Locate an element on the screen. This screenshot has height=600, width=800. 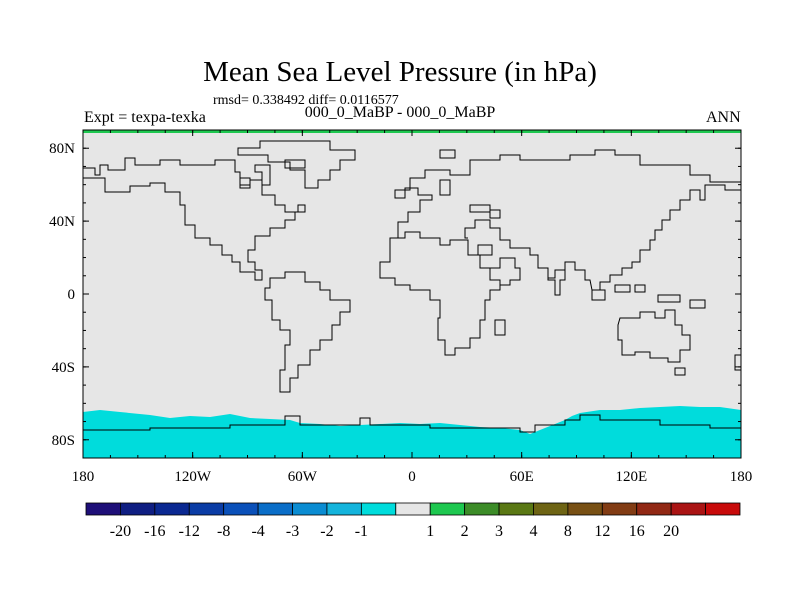
colorbar-label: -20 is located at coordinates (120, 531).